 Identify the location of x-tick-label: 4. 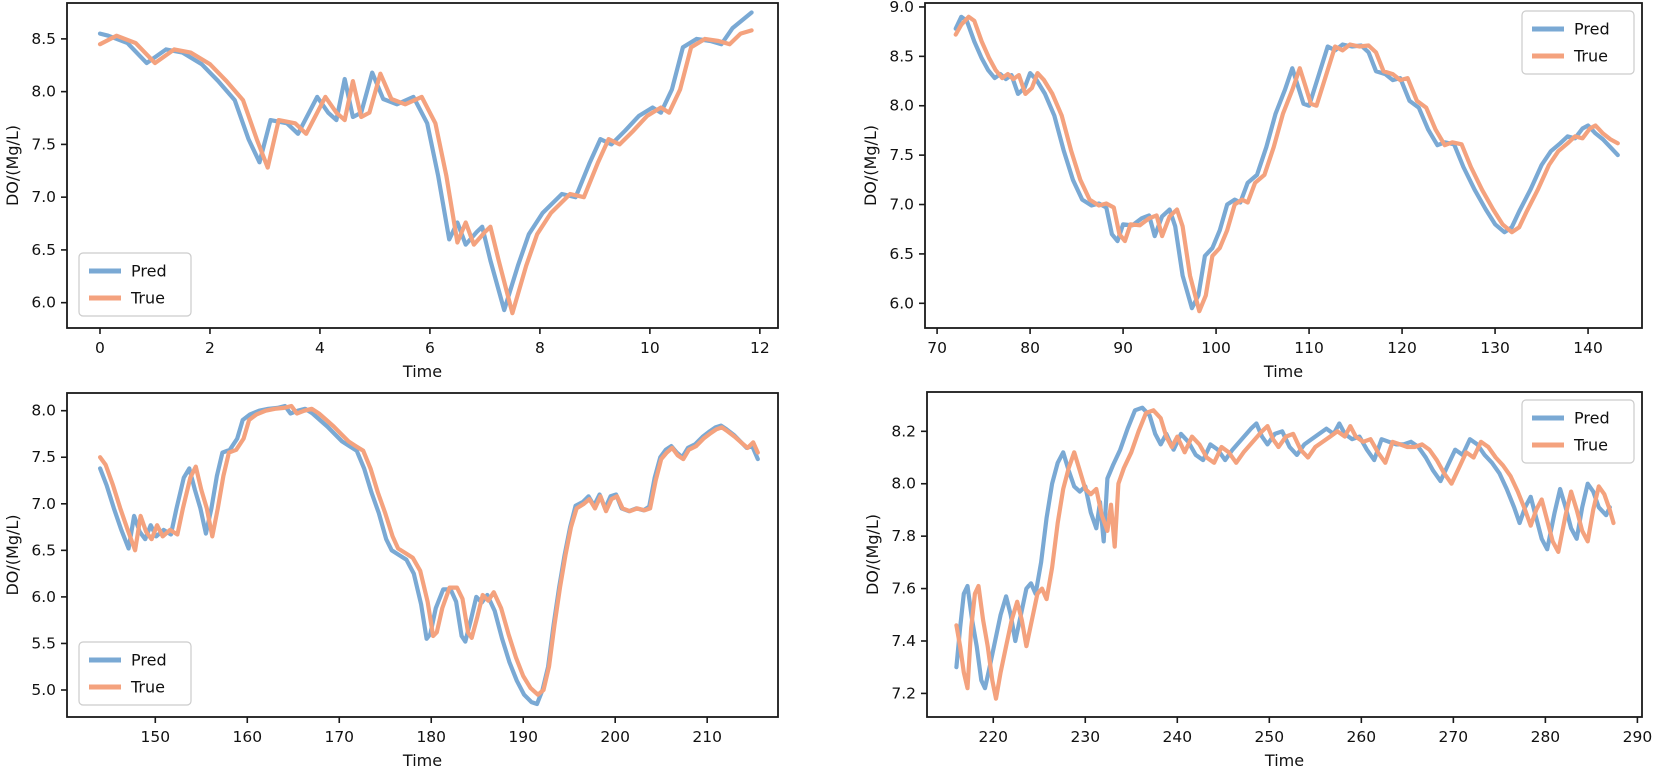
(320, 348).